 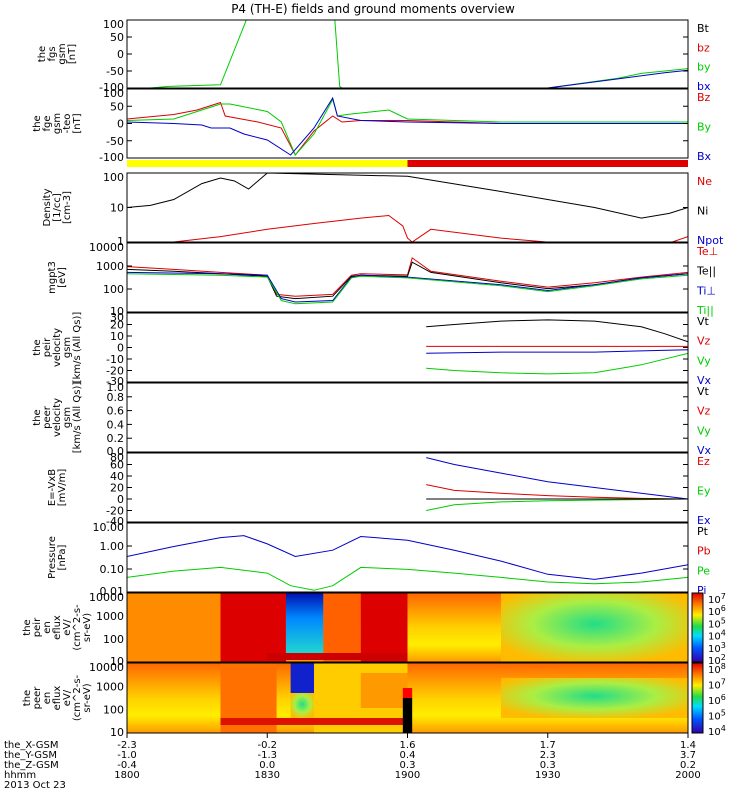 I want to click on legend-ez: Ez, so click(x=703, y=461).